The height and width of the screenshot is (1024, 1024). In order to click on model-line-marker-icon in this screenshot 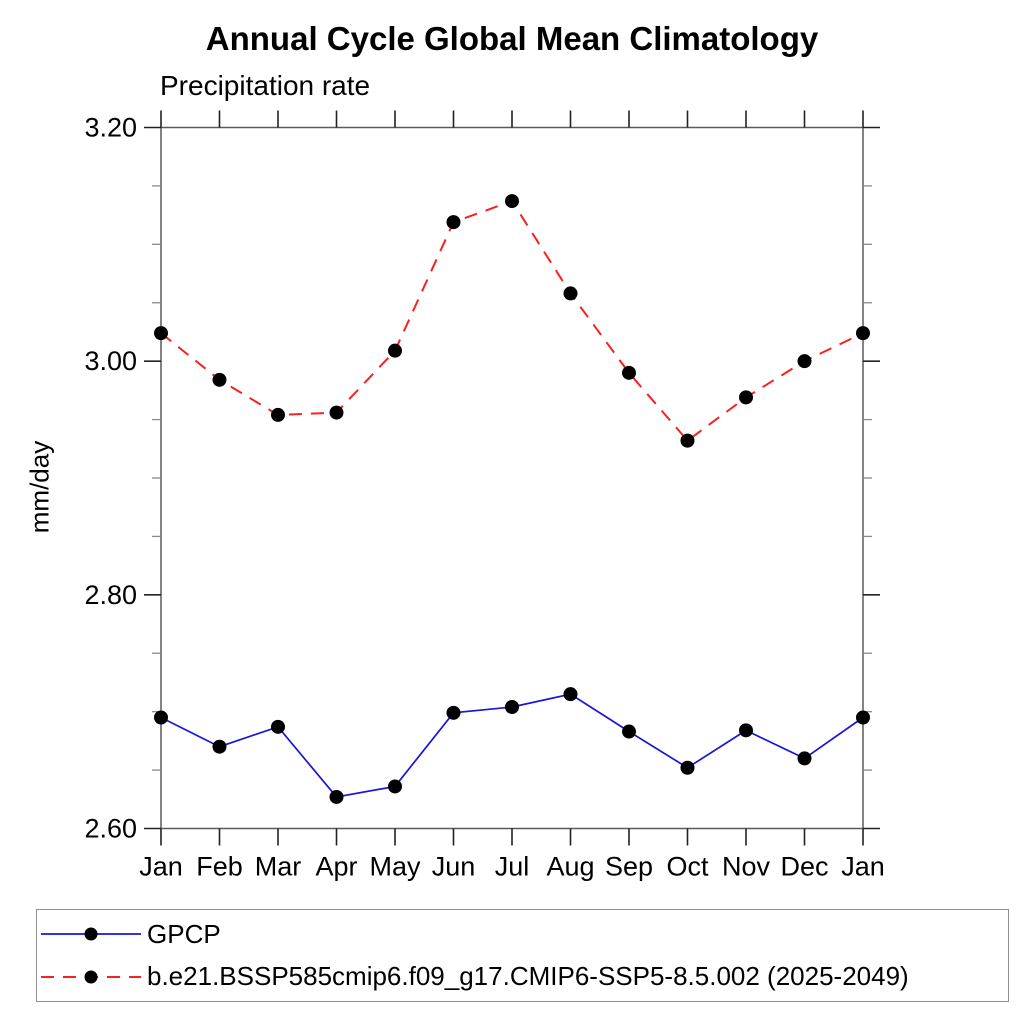, I will do `click(91, 977)`.